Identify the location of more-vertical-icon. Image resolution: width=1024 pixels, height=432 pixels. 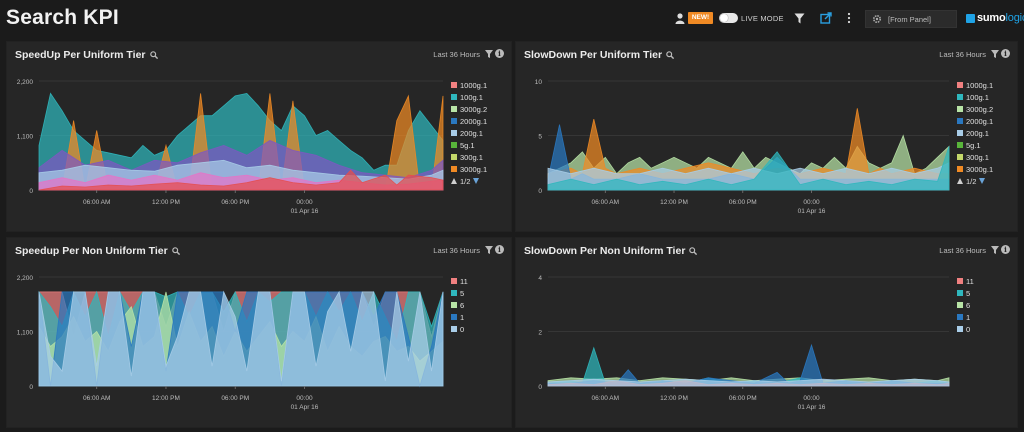
(849, 18).